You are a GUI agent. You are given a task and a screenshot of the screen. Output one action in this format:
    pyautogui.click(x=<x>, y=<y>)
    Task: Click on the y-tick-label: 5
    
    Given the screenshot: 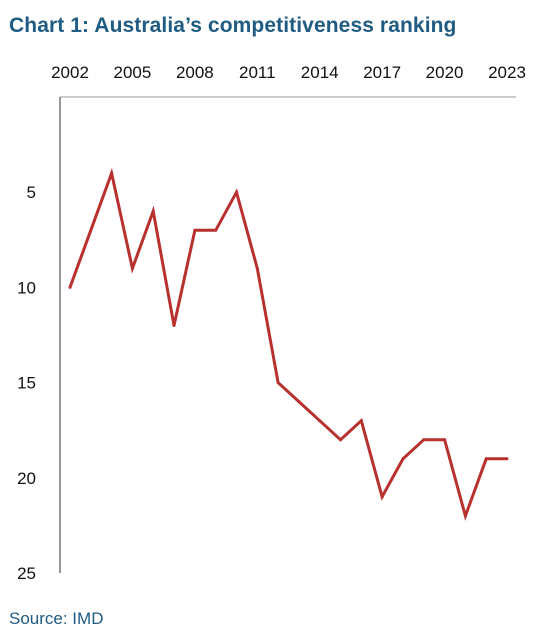 What is the action you would take?
    pyautogui.click(x=31, y=192)
    